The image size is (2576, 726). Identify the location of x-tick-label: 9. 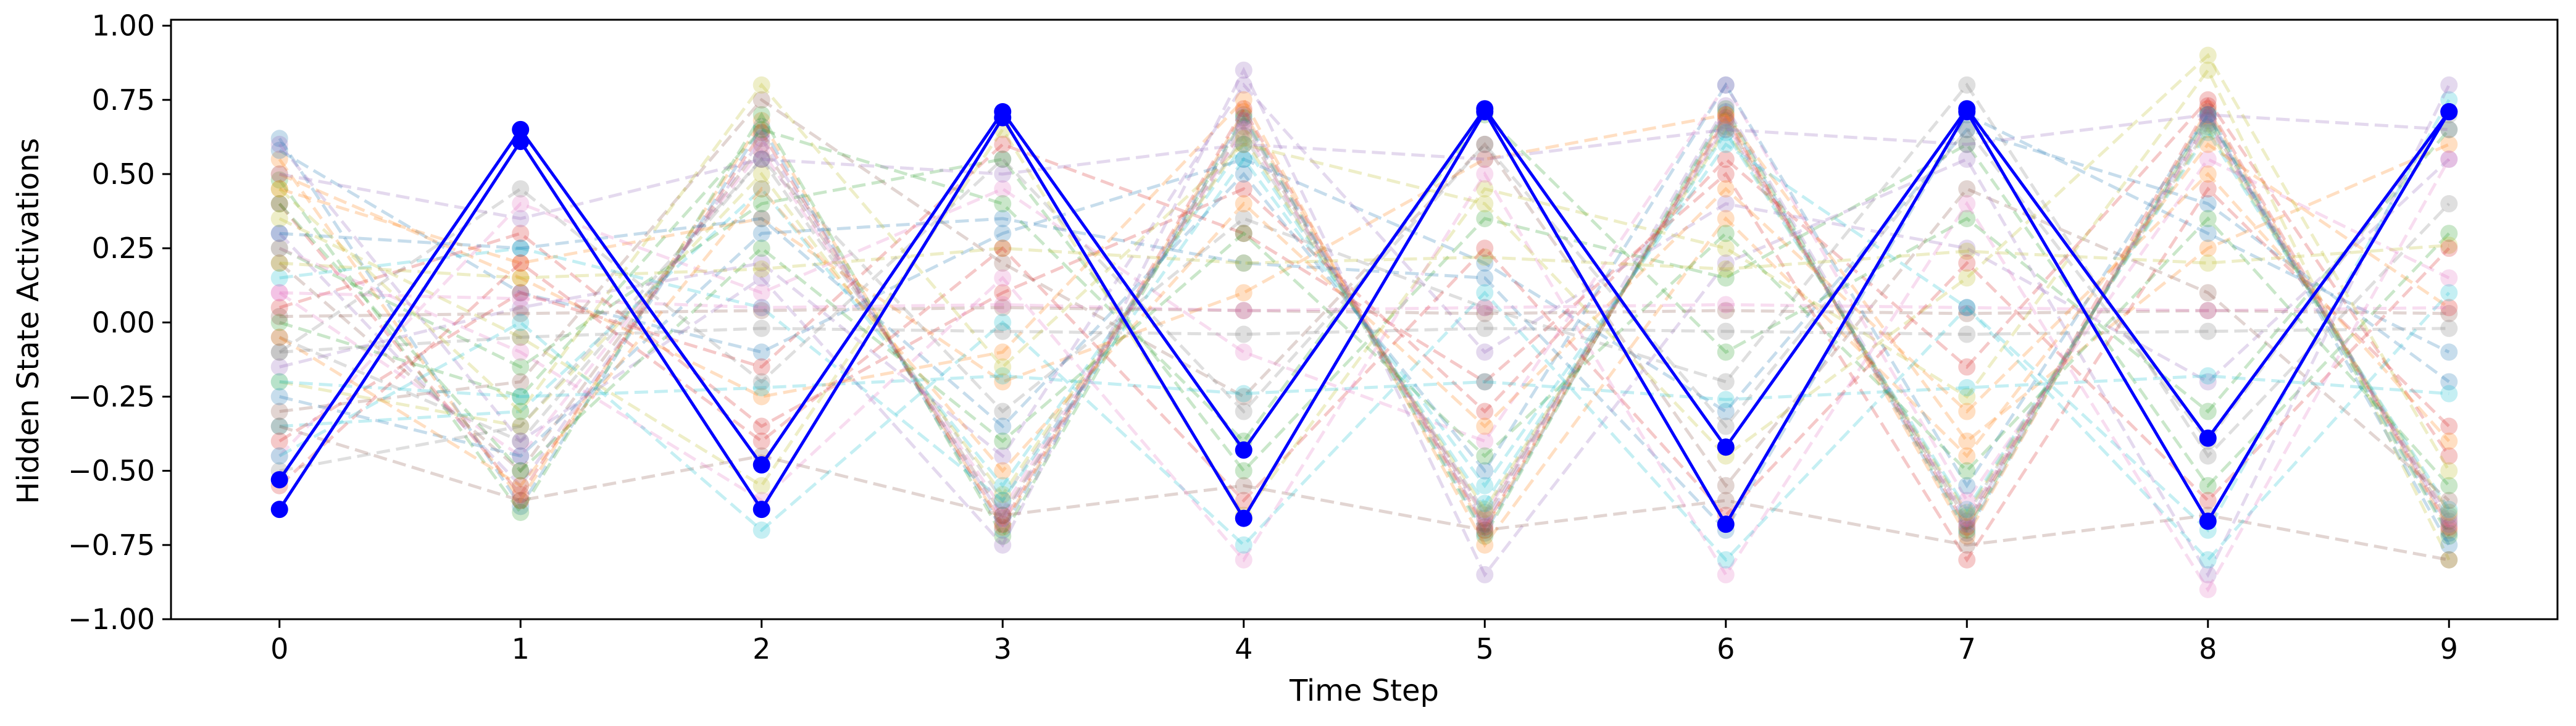
(2449, 649).